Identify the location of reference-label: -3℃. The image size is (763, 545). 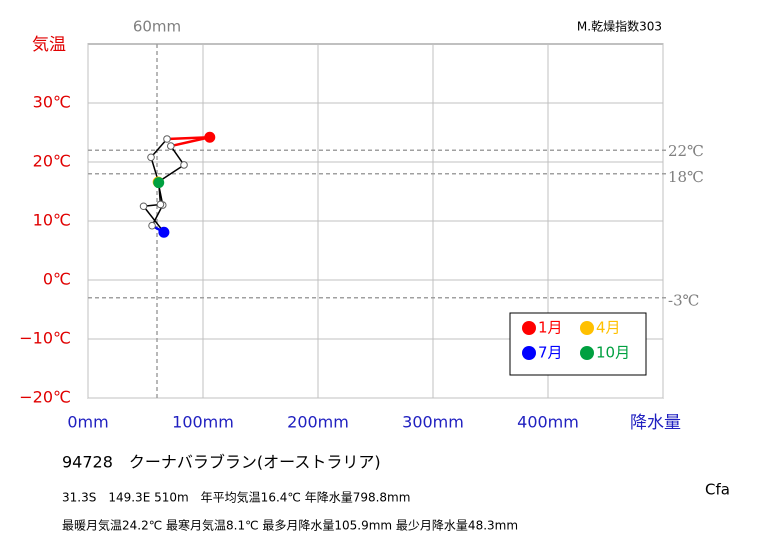
(683, 301).